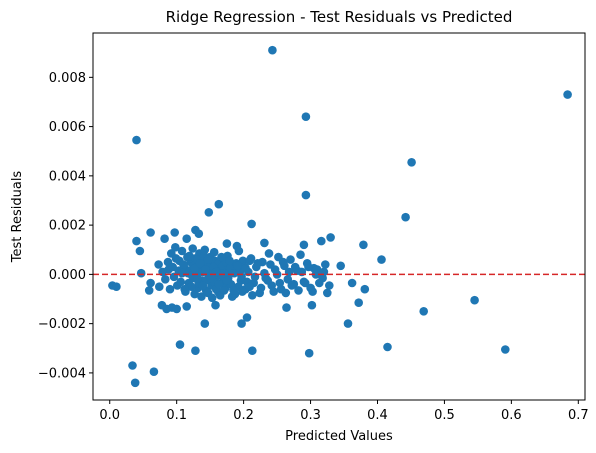  Describe the element at coordinates (377, 415) in the screenshot. I see `x-tick-label: 0.4` at that location.